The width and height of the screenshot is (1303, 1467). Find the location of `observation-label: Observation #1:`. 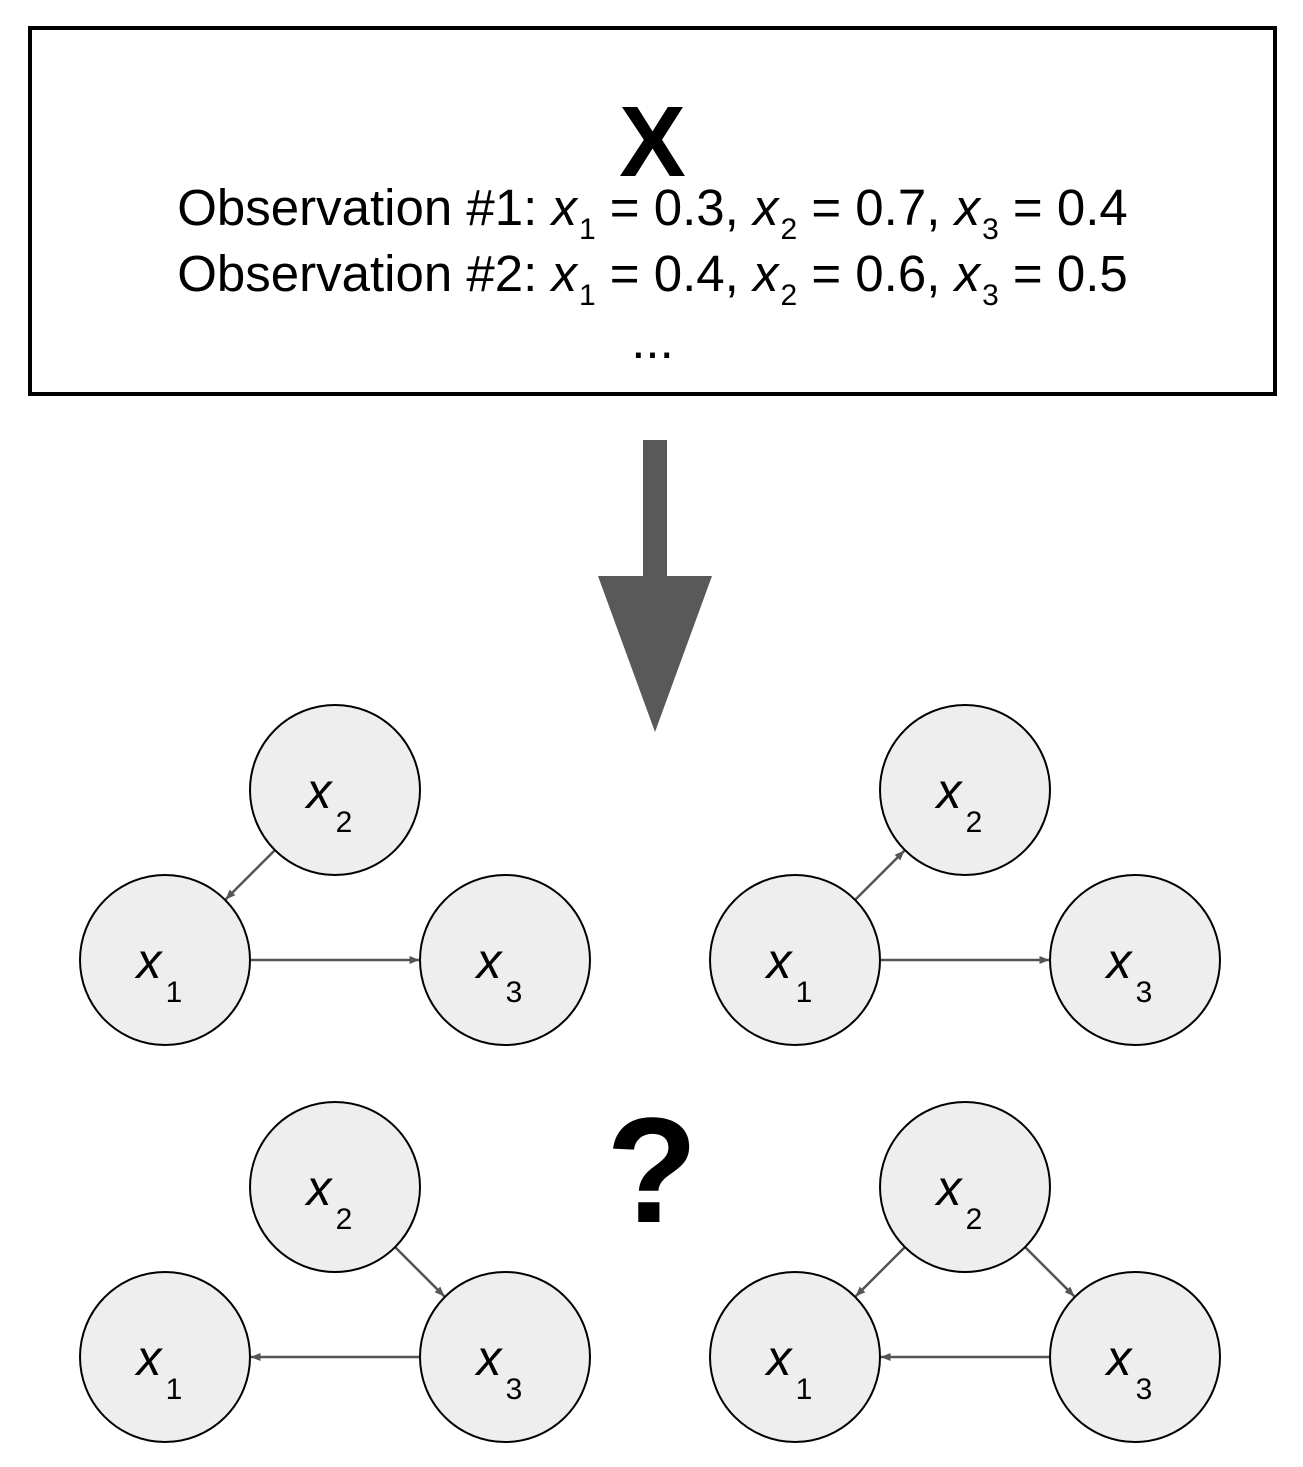

observation-label: Observation #1: is located at coordinates (357, 207).